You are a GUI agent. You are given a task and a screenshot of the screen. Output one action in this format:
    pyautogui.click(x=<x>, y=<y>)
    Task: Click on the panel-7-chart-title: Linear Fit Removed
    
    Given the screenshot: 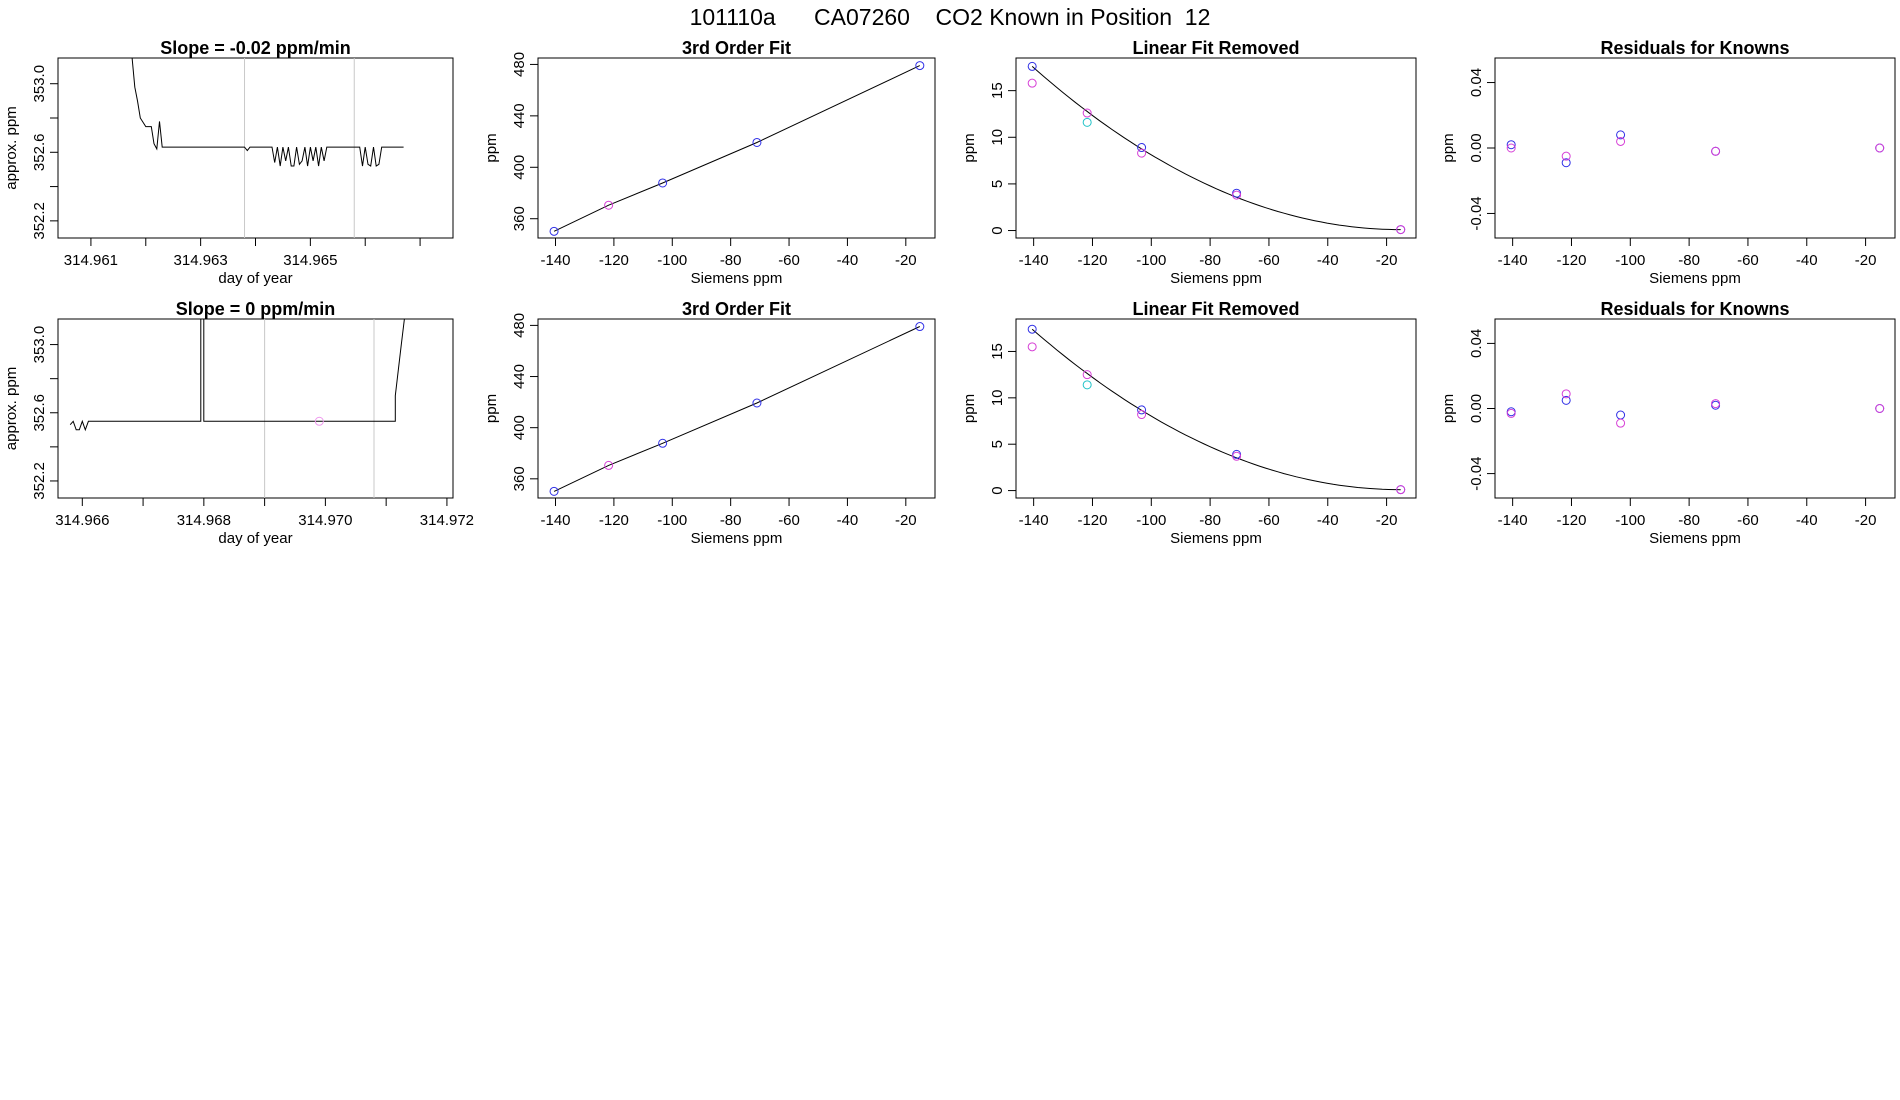 What is the action you would take?
    pyautogui.click(x=1215, y=309)
    